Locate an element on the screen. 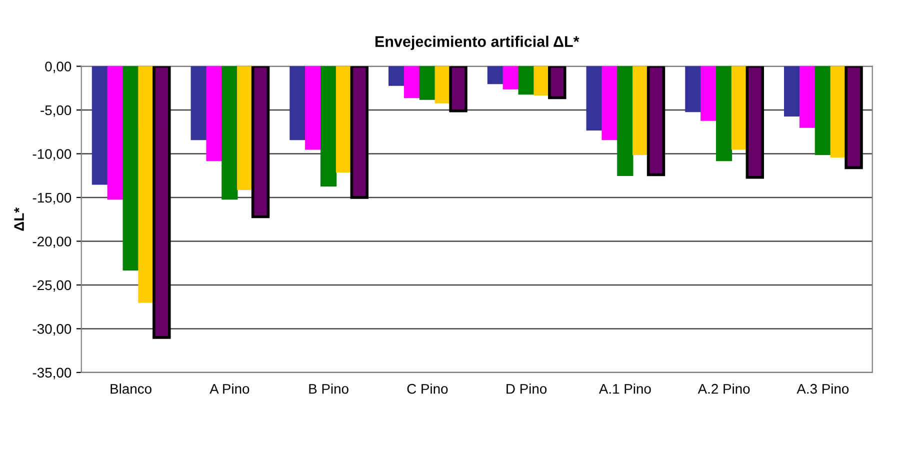 This screenshot has height=457, width=904. y-axis-title: ΔL* is located at coordinates (19, 219).